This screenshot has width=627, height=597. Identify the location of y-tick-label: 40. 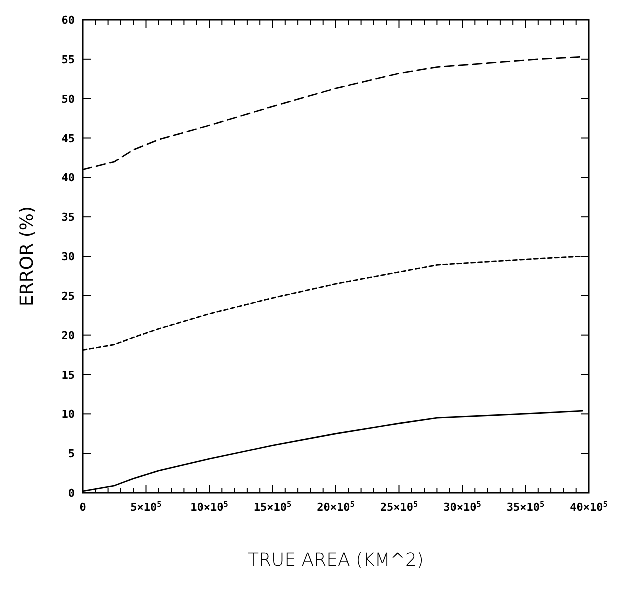
(68, 178).